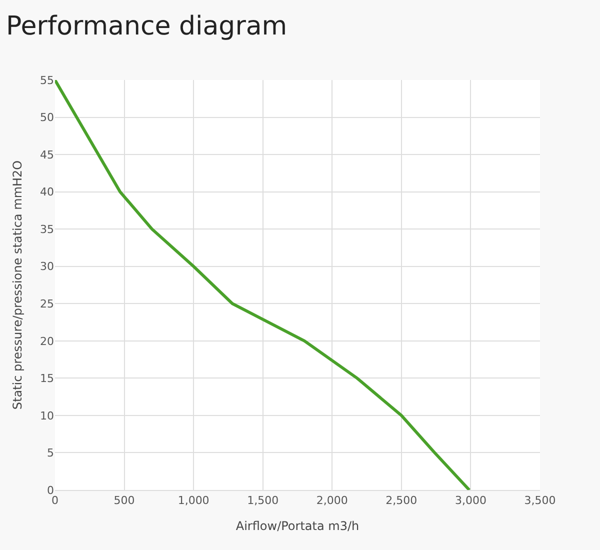 The width and height of the screenshot is (600, 550). What do you see at coordinates (47, 229) in the screenshot?
I see `y-tick-label: 35` at bounding box center [47, 229].